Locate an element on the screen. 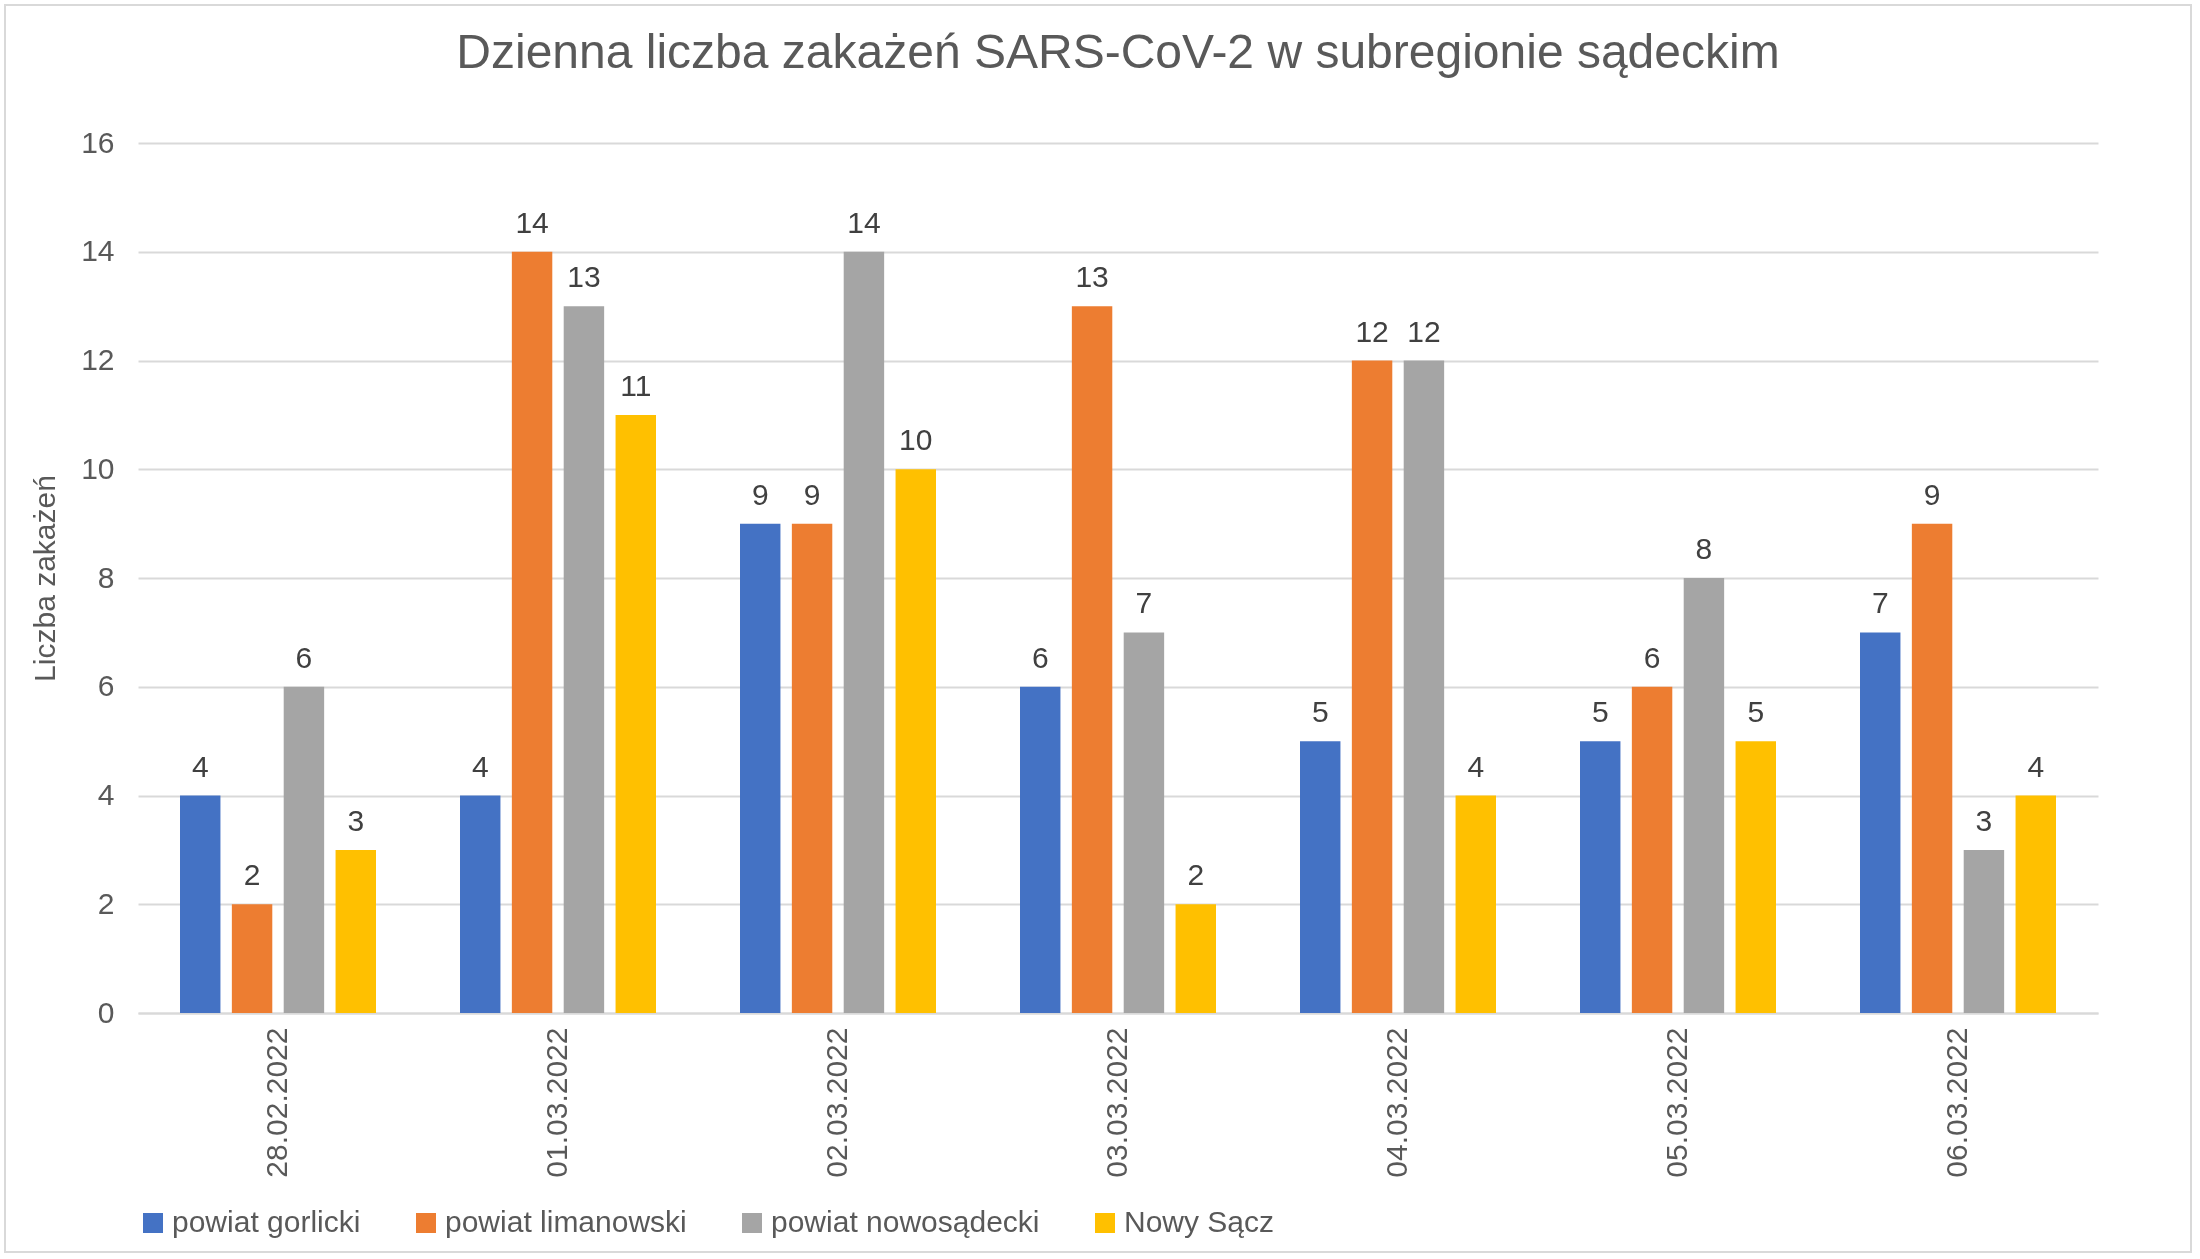  y-axis-title: Liczba zakażeń is located at coordinates (45, 578).